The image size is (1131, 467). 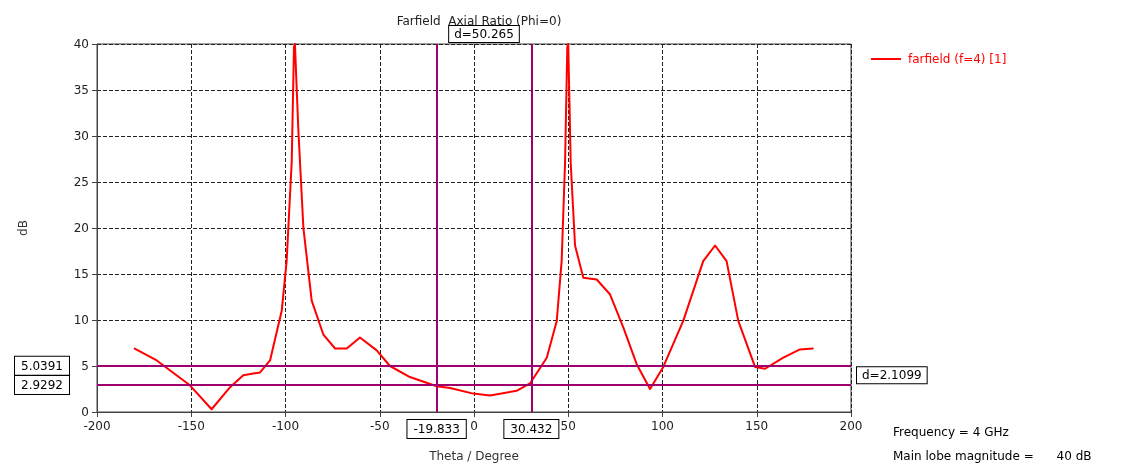 What do you see at coordinates (474, 426) in the screenshot?
I see `x-tick-label: 0` at bounding box center [474, 426].